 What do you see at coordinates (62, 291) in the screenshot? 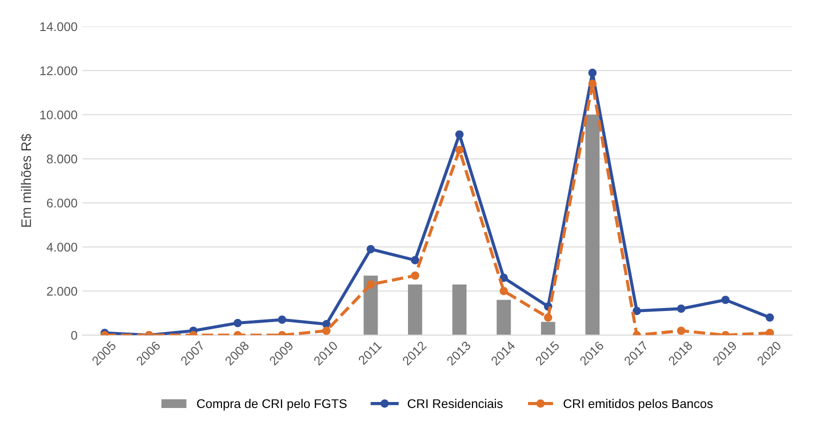
I see `y-tick-label: 2.000` at bounding box center [62, 291].